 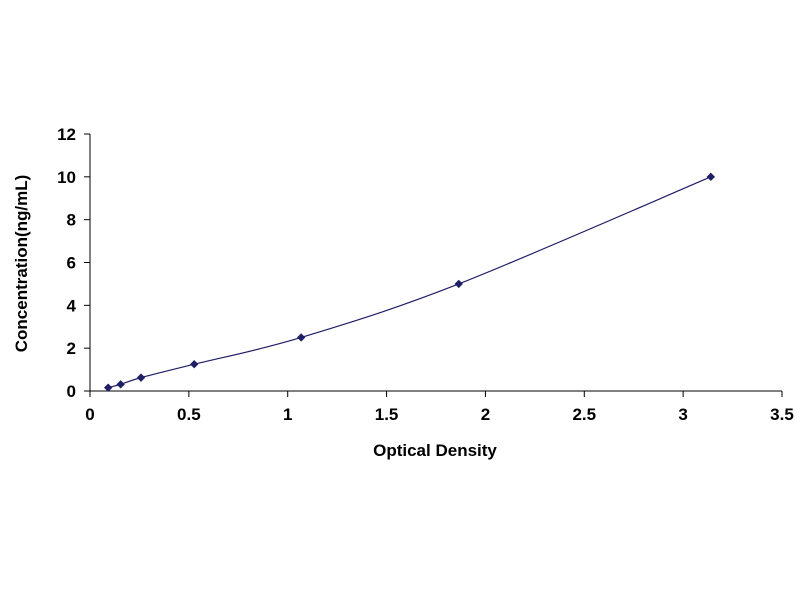 What do you see at coordinates (782, 414) in the screenshot?
I see `x-tick-label: 3.5` at bounding box center [782, 414].